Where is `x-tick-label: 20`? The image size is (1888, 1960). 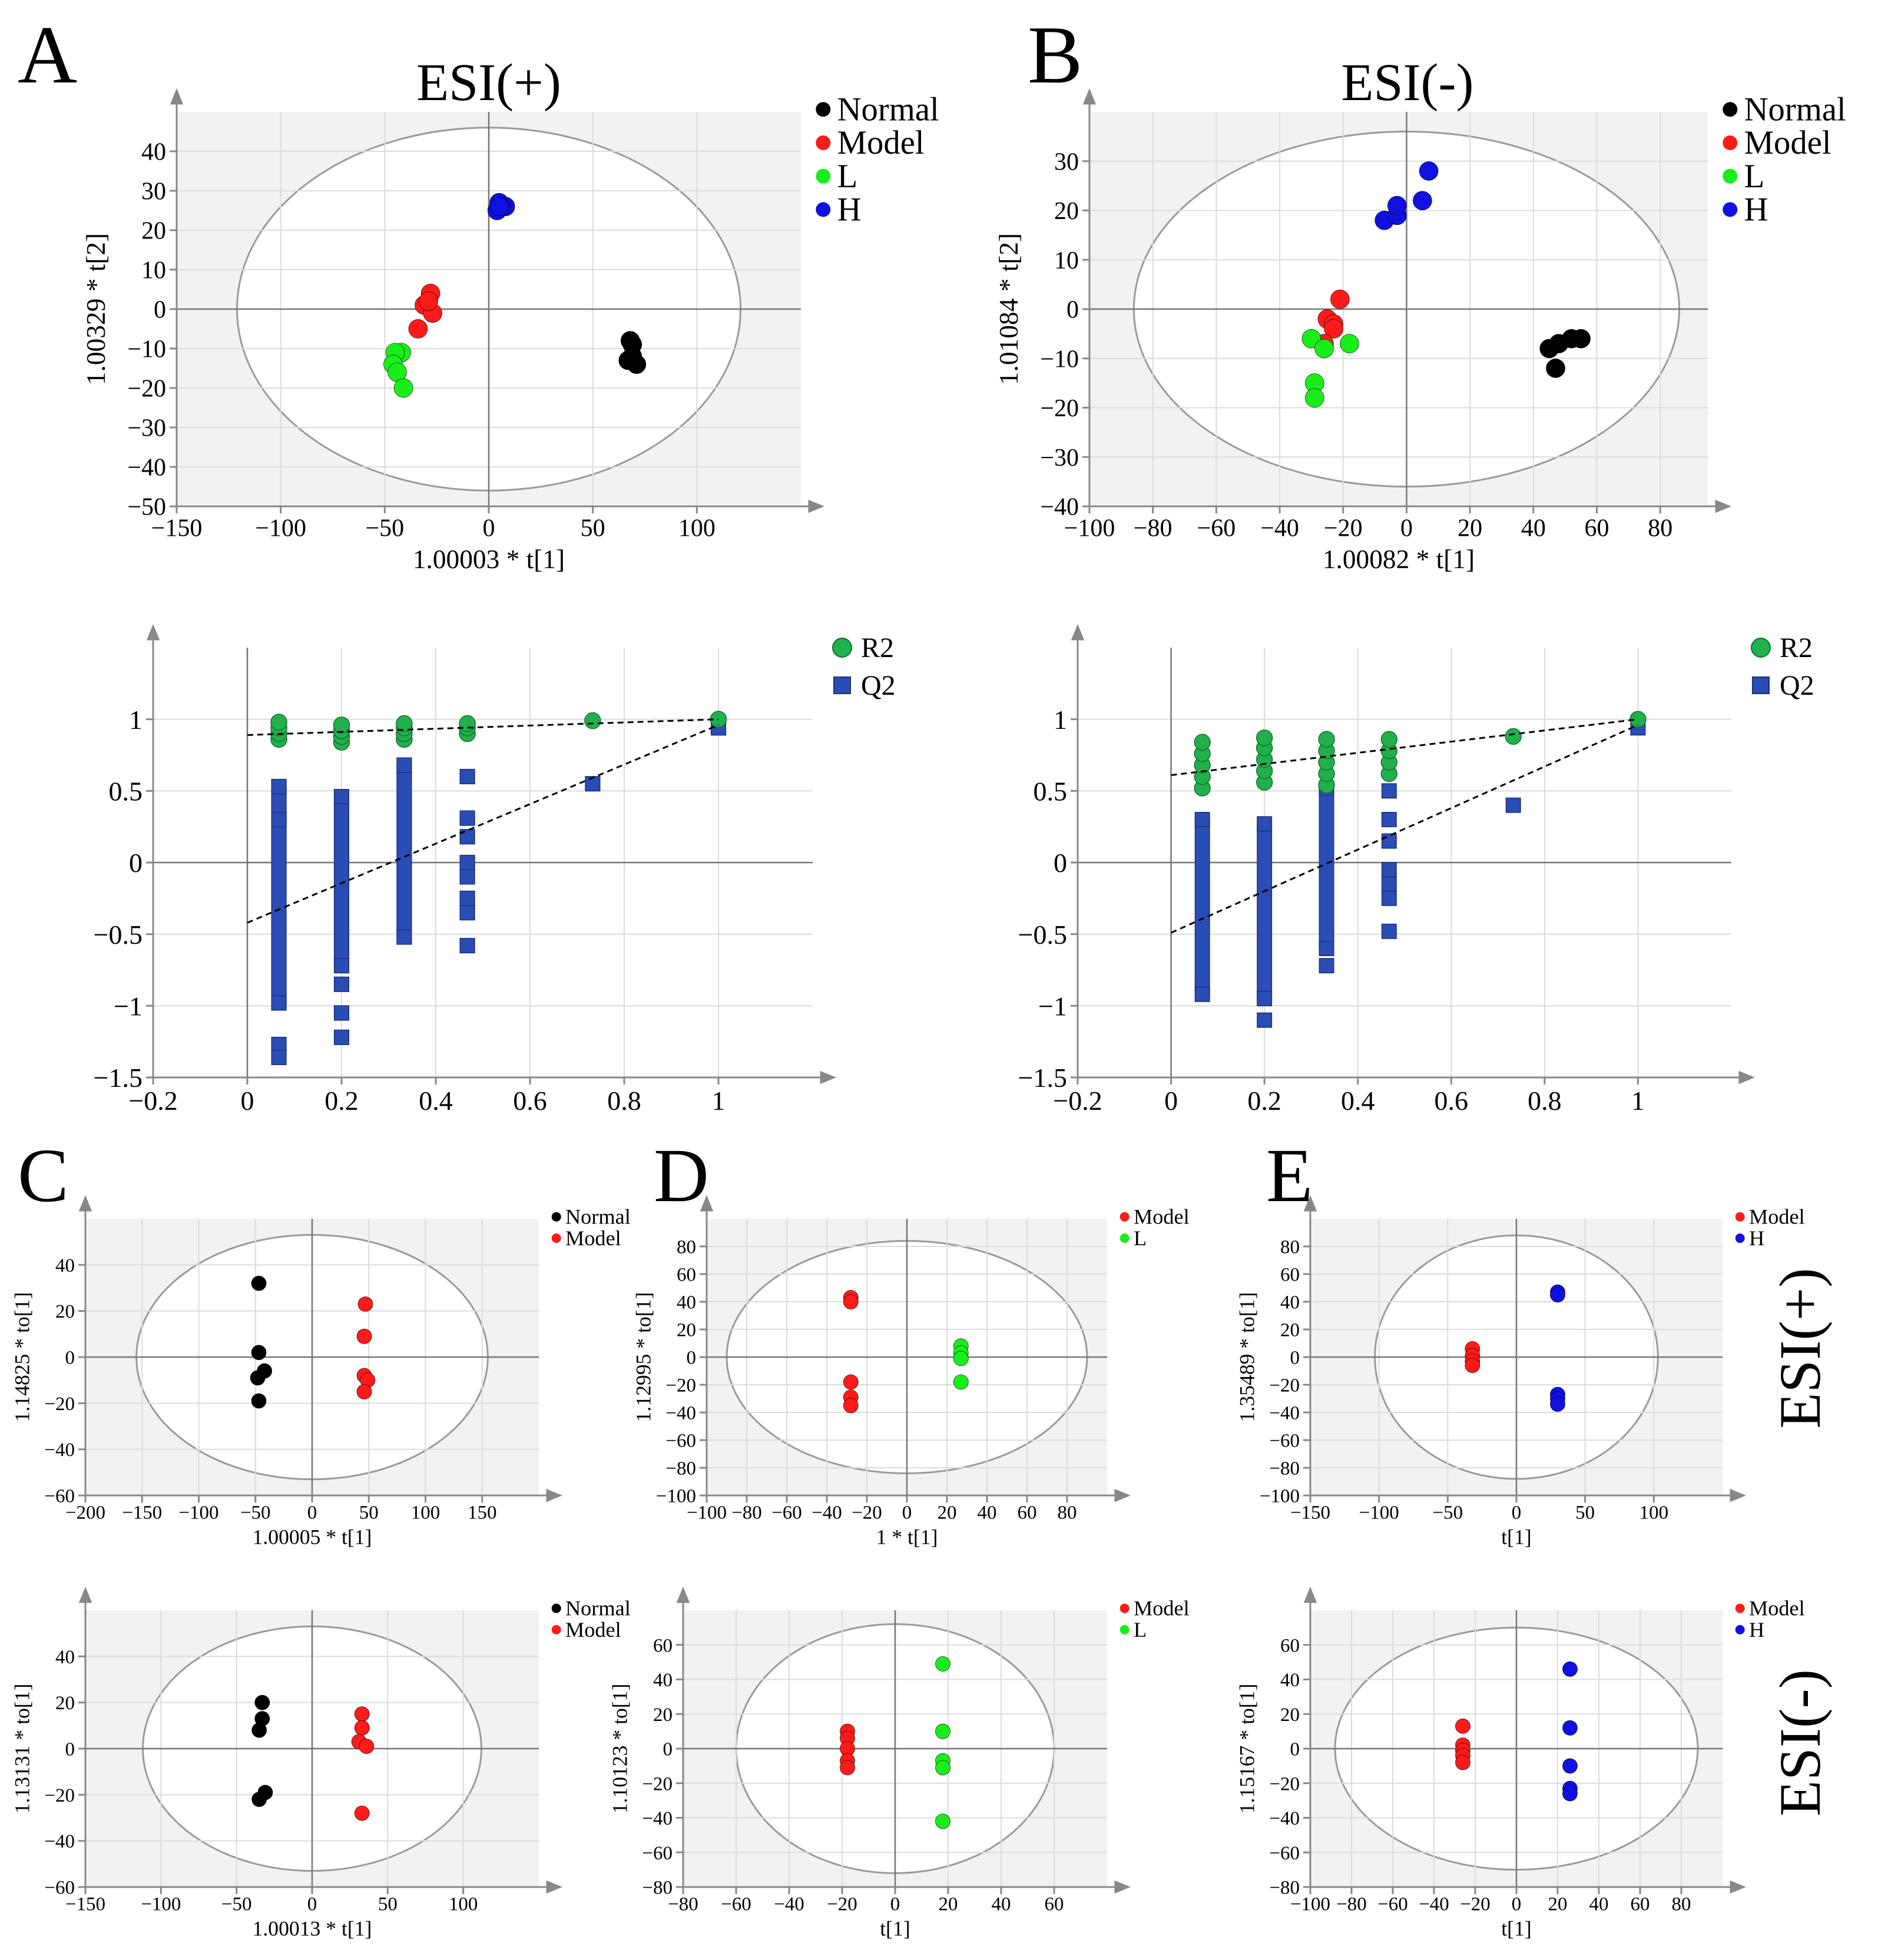 x-tick-label: 20 is located at coordinates (1470, 528).